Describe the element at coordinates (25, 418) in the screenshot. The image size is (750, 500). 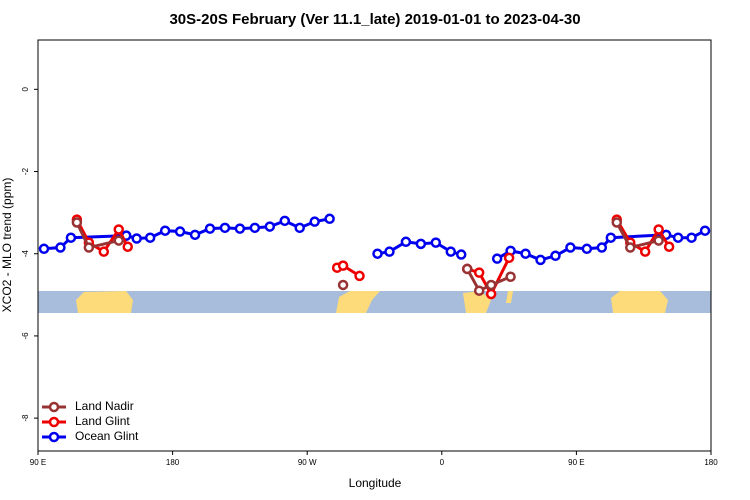
I see `y-tick-label: -8` at that location.